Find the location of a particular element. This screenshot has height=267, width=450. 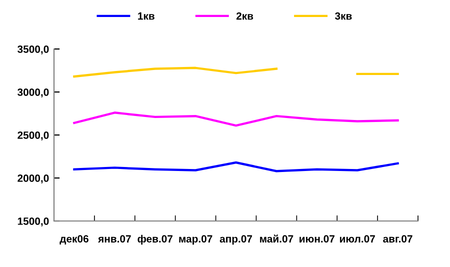

legend-label: 3кв is located at coordinates (343, 16).